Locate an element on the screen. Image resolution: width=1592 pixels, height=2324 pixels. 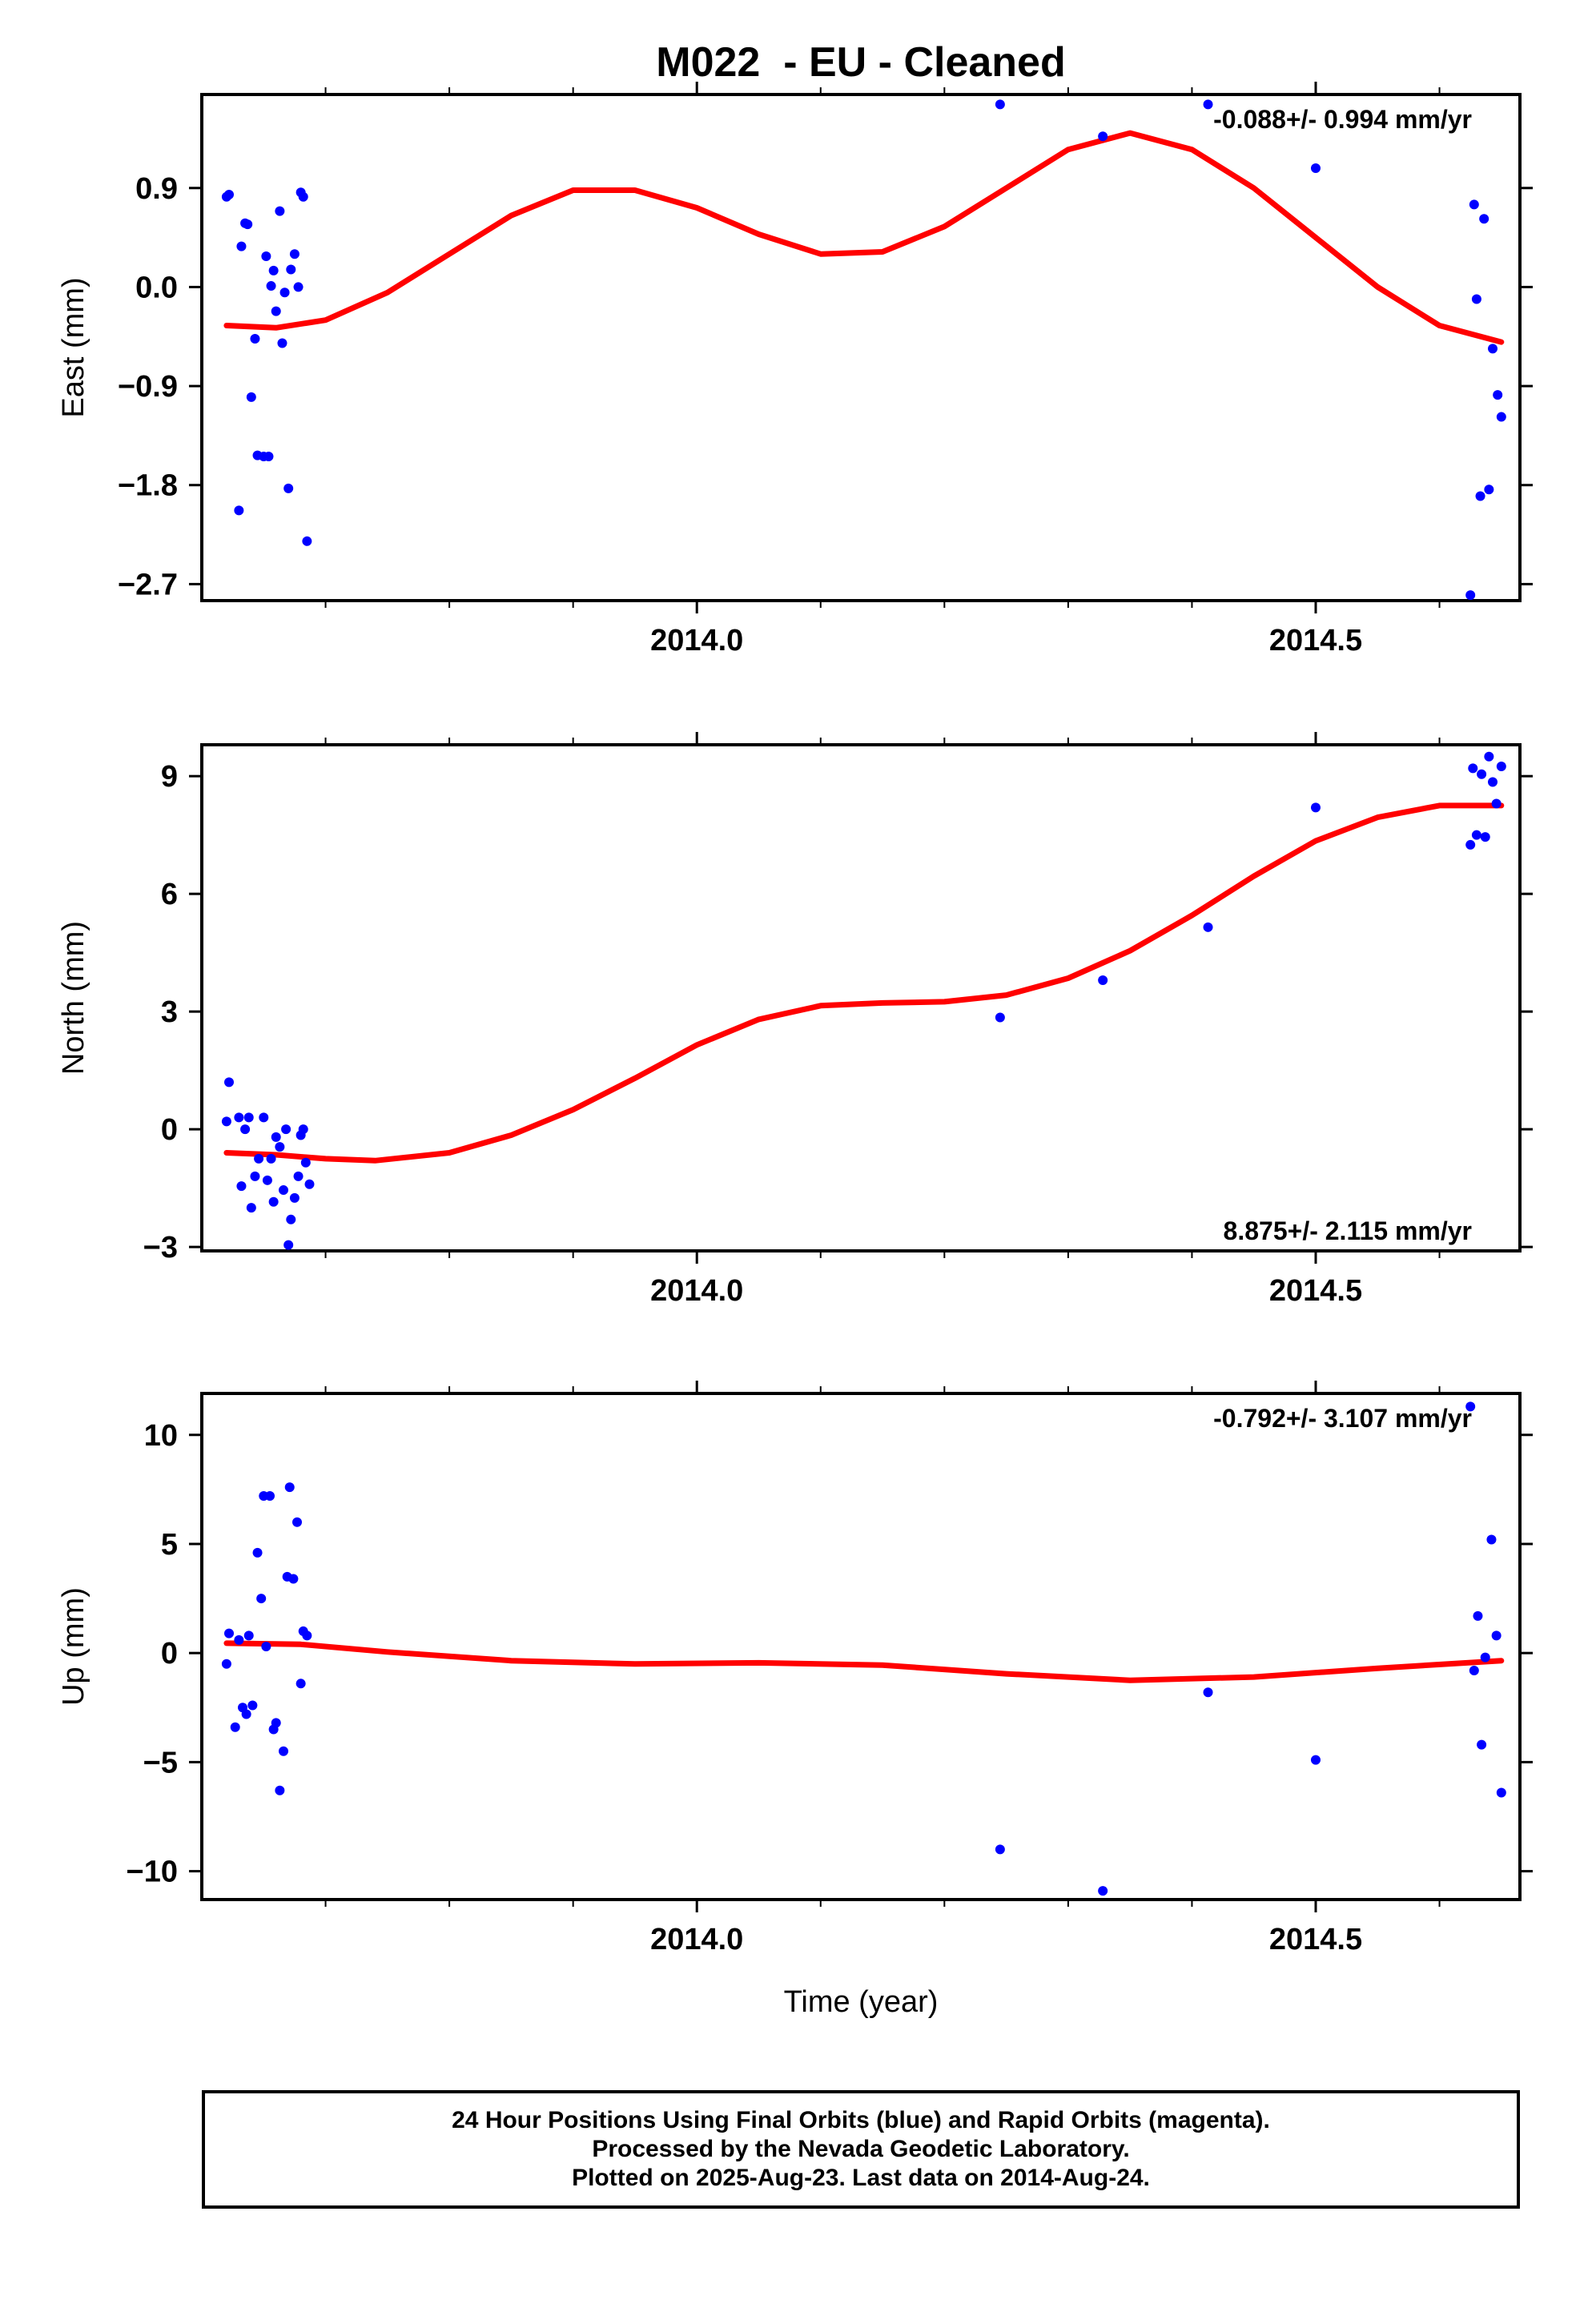
y-tick-label: −10 is located at coordinates (153, 1873).